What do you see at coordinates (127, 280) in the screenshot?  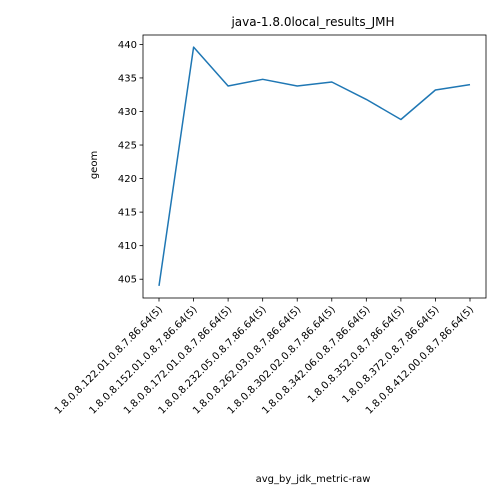 I see `y-tick-label: 405` at bounding box center [127, 280].